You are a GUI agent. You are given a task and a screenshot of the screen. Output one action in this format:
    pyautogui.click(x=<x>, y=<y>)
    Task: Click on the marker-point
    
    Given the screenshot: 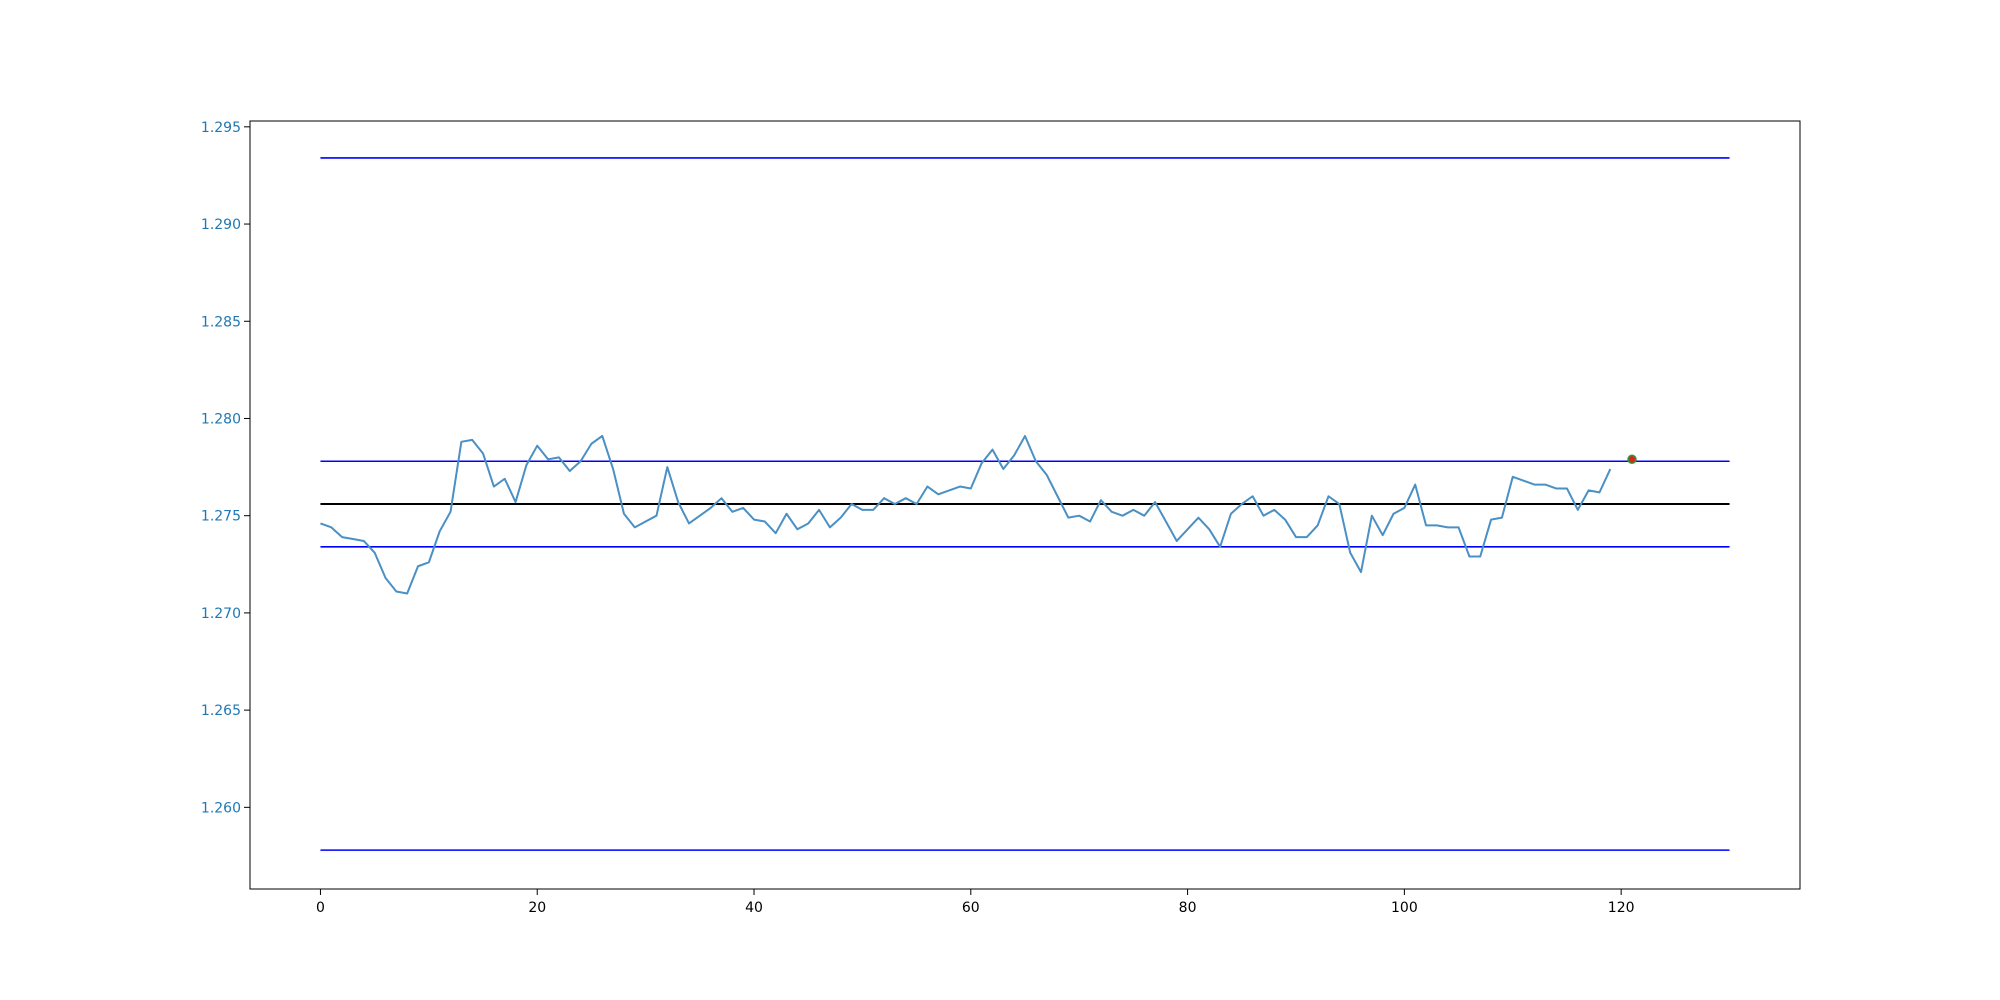 What is the action you would take?
    pyautogui.click(x=1632, y=459)
    